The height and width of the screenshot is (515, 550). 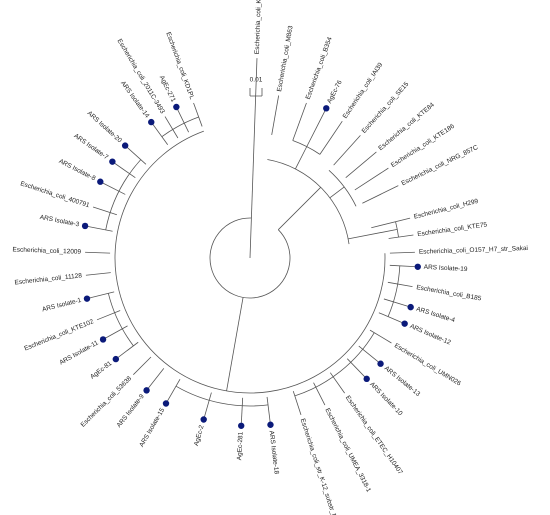 I want to click on leaf-label: ARS Isolate-13, so click(x=402, y=381).